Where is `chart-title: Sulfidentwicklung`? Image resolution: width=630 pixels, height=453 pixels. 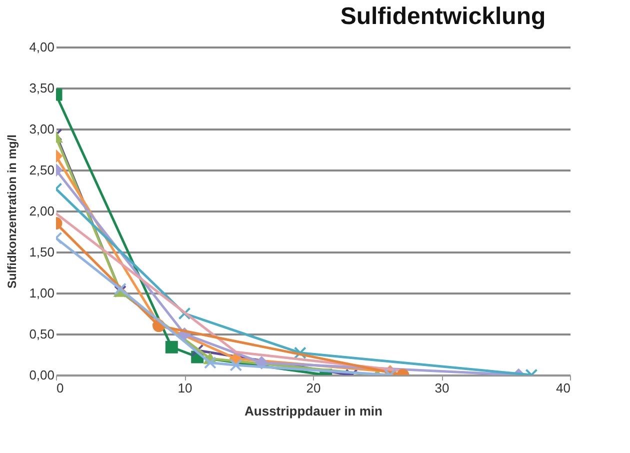 chart-title: Sulfidentwicklung is located at coordinates (443, 16).